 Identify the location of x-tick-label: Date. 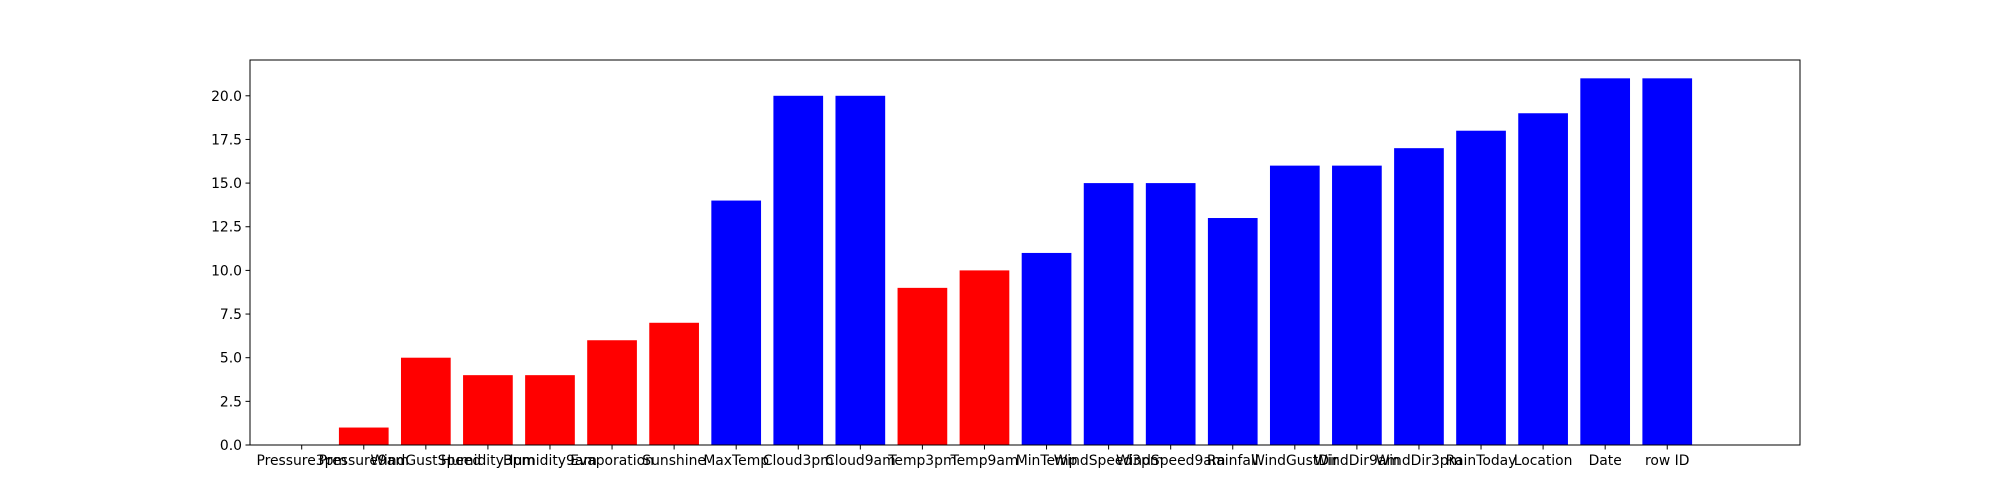
(1605, 461).